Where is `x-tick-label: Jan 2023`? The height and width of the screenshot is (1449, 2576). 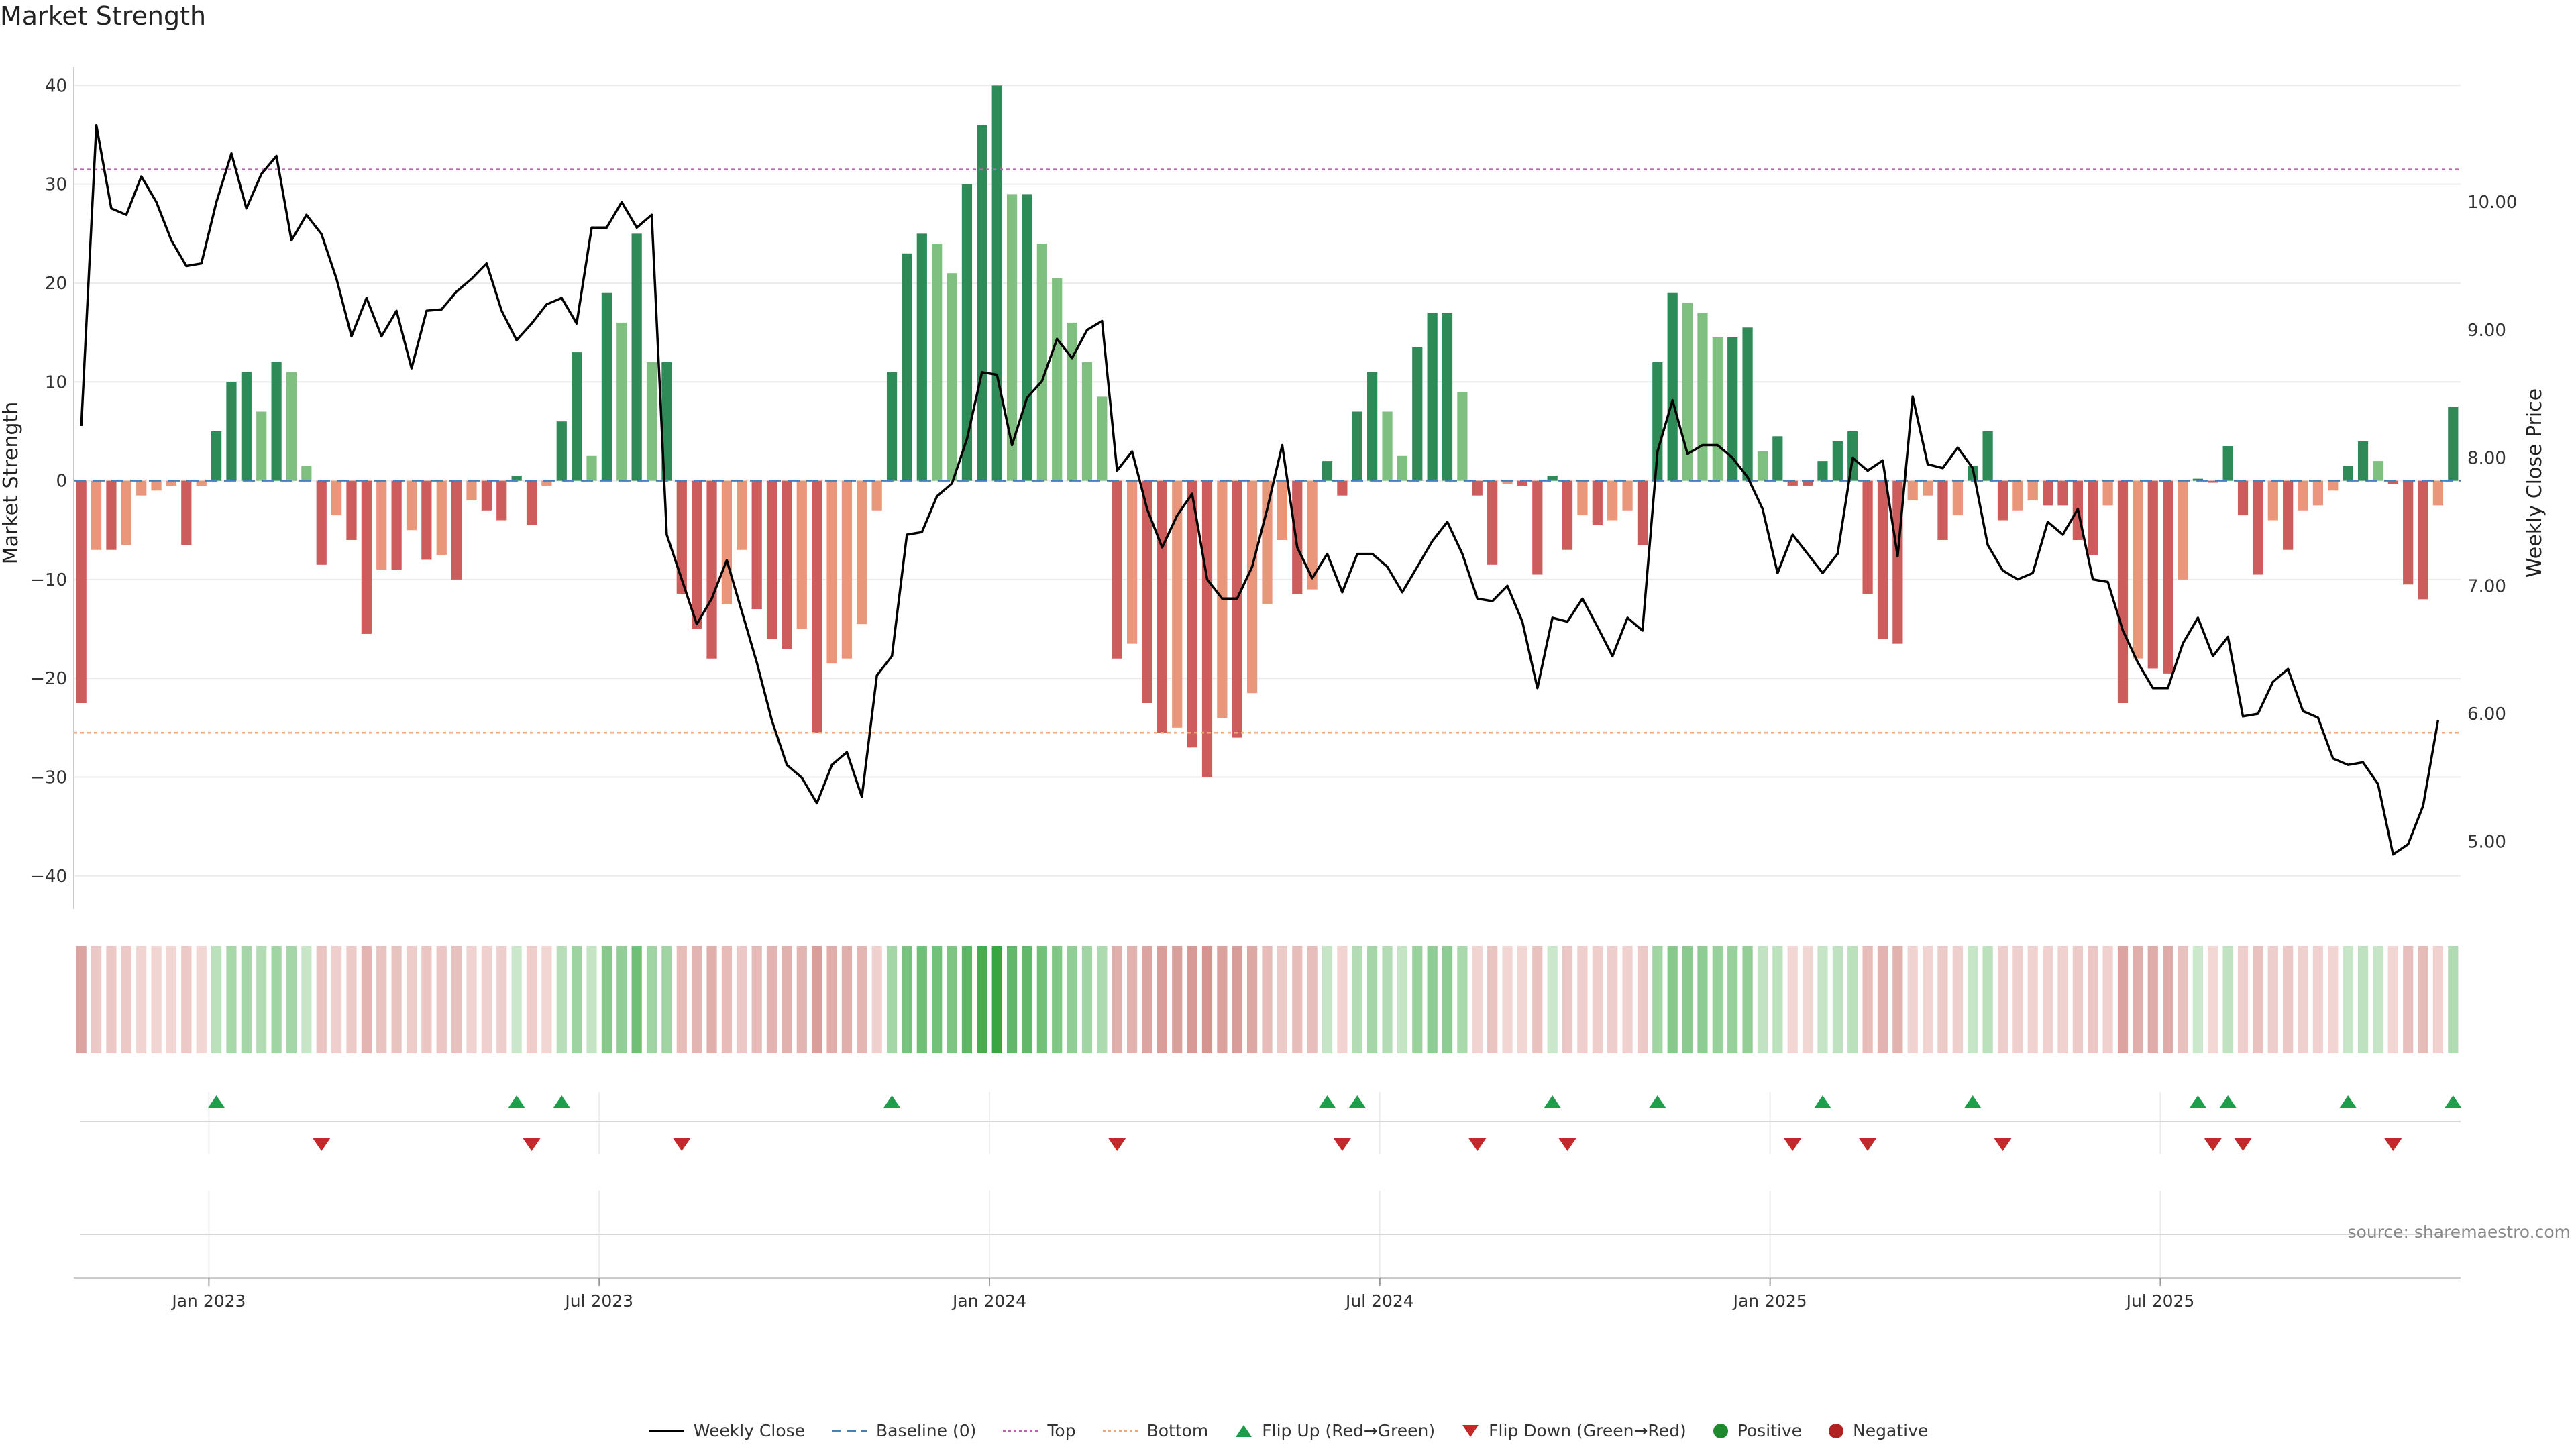 x-tick-label: Jan 2023 is located at coordinates (208, 1301).